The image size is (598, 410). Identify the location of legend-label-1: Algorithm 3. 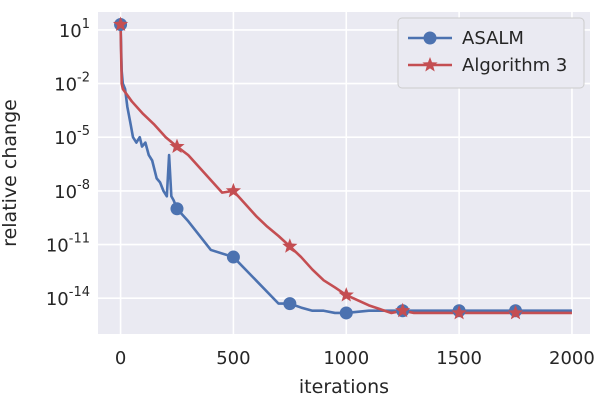
(514, 65).